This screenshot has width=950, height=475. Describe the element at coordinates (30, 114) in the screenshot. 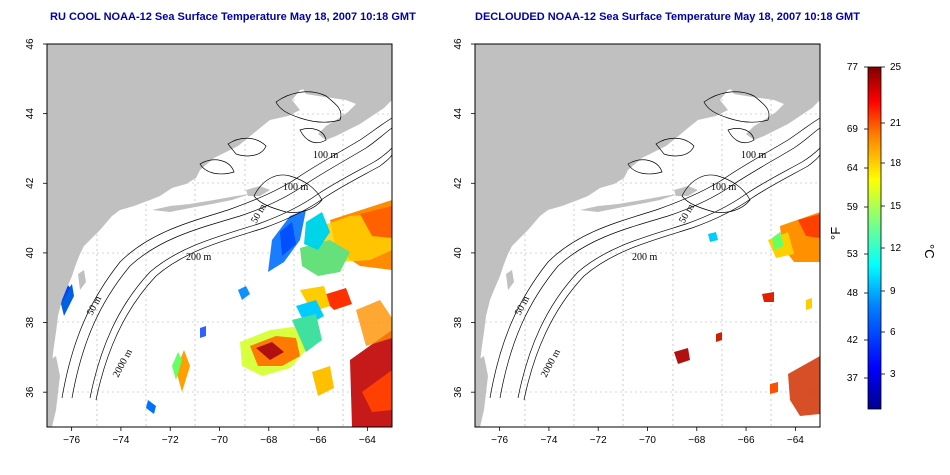

I see `left-lat-tick-label: 44` at that location.